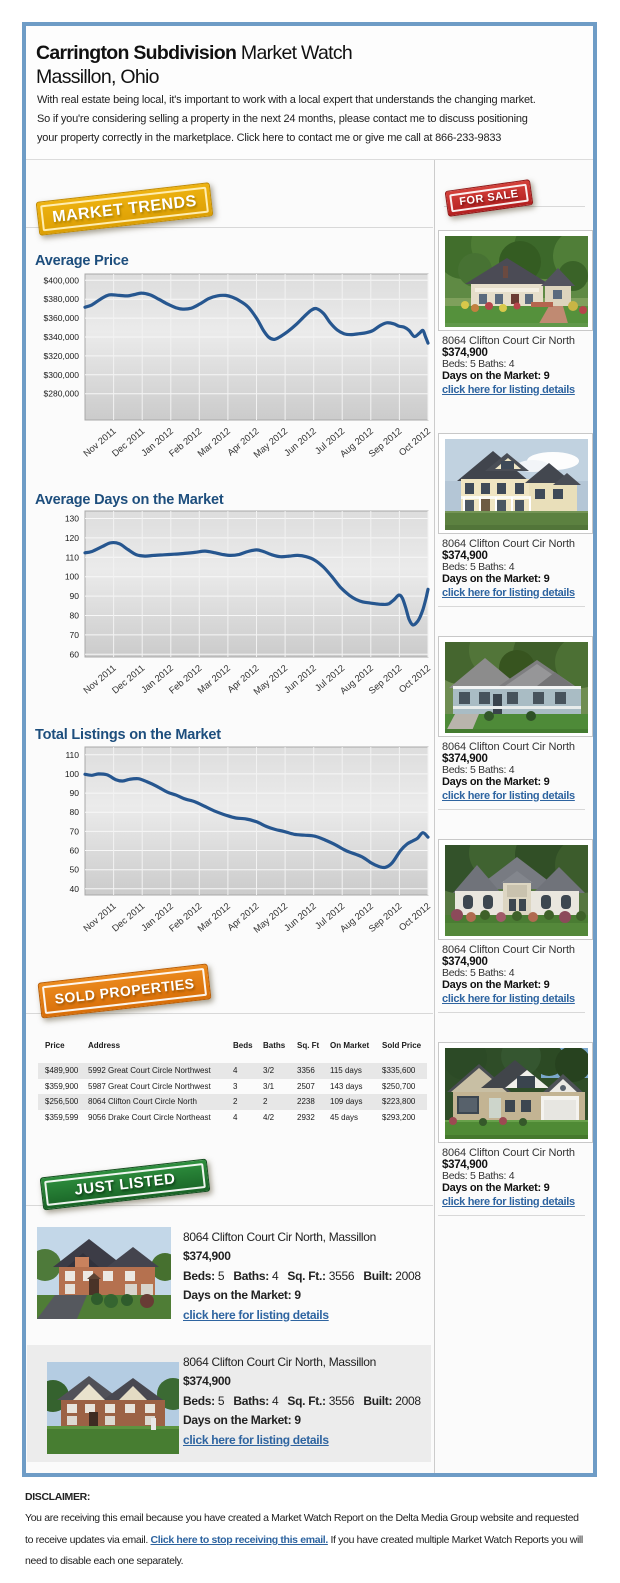 The height and width of the screenshot is (1583, 620). I want to click on svg-text: $400,000, so click(62, 280).